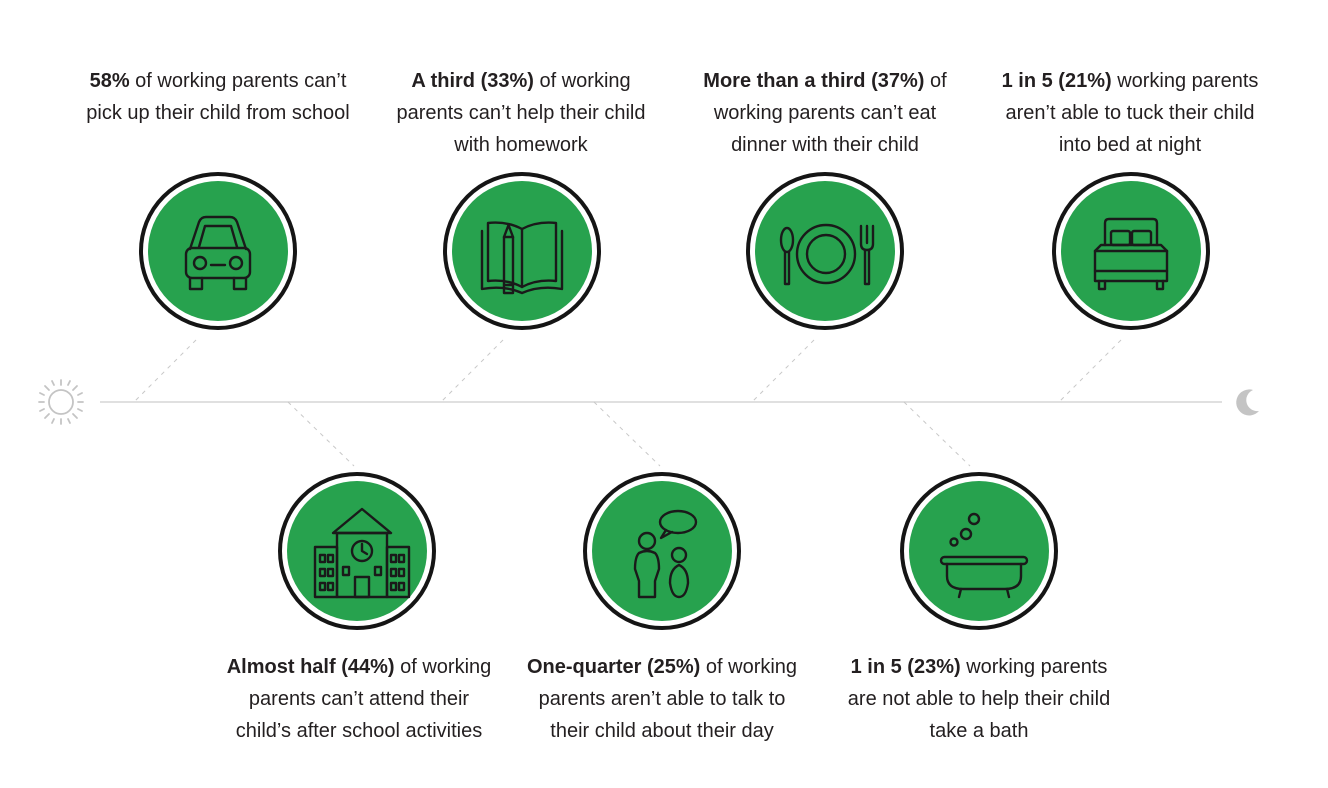  What do you see at coordinates (827, 254) in the screenshot?
I see `plate-cutlery-icon` at bounding box center [827, 254].